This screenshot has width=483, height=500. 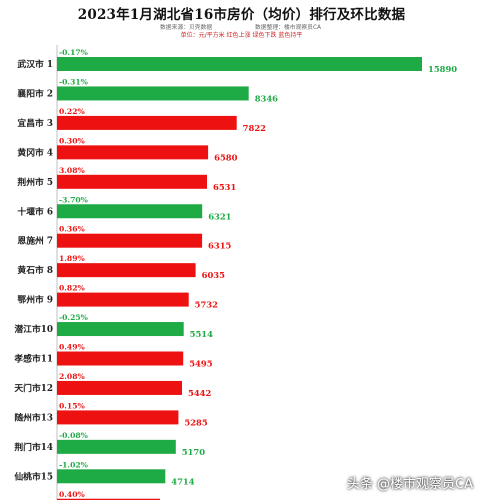 What do you see at coordinates (33, 417) in the screenshot?
I see `category-label: 随州市13` at bounding box center [33, 417].